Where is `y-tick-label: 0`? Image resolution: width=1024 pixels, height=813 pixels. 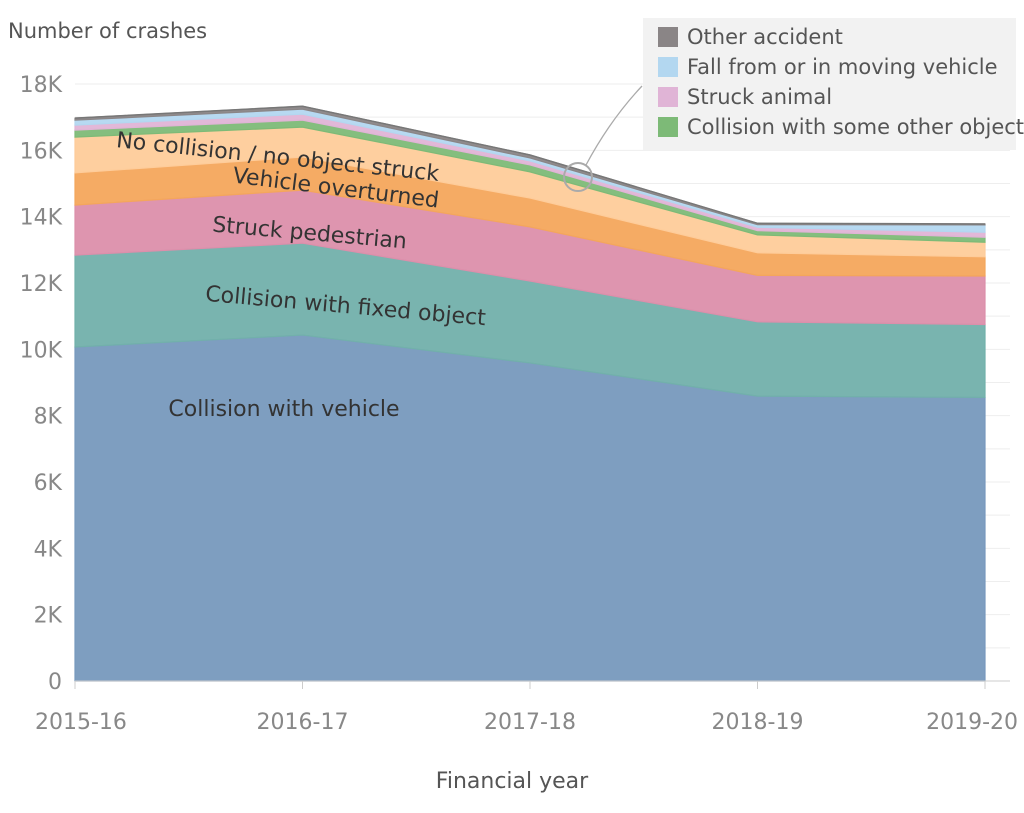 y-tick-label: 0 is located at coordinates (55, 682).